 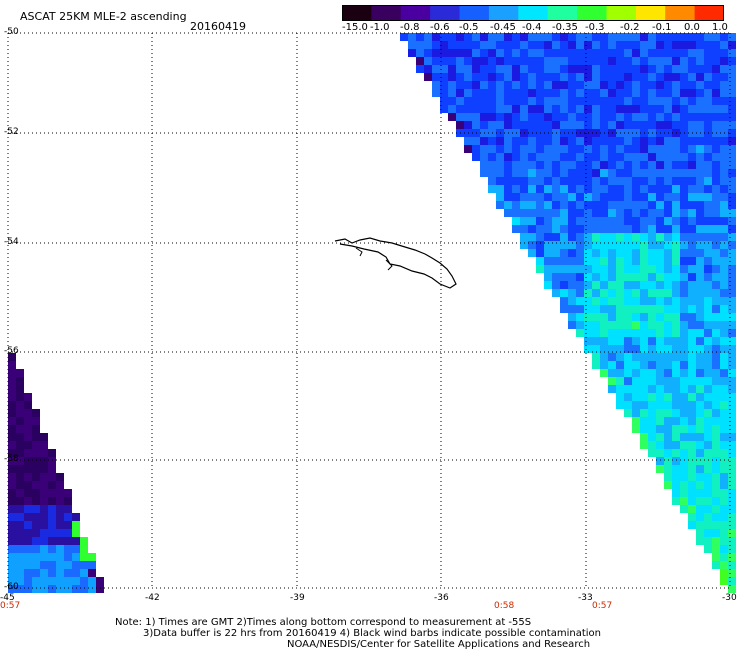 What do you see at coordinates (662, 27) in the screenshot?
I see `colorbar-label: -0.1` at bounding box center [662, 27].